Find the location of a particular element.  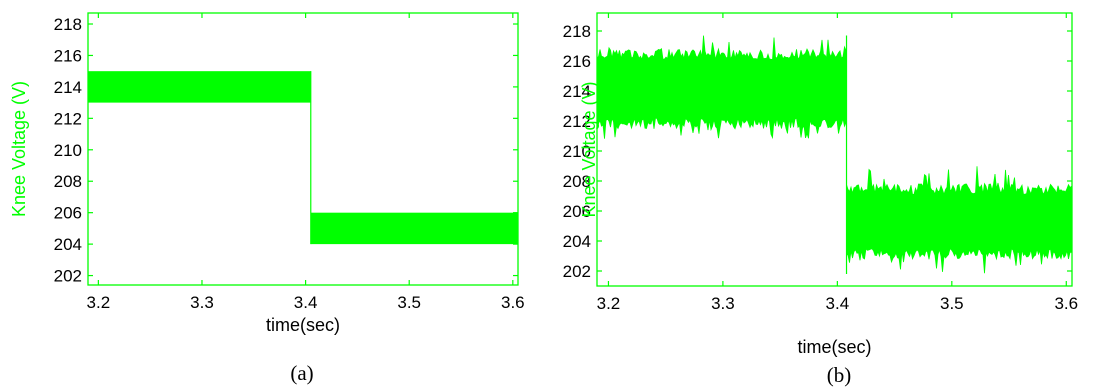

panel-caption: (a) is located at coordinates (301, 373).